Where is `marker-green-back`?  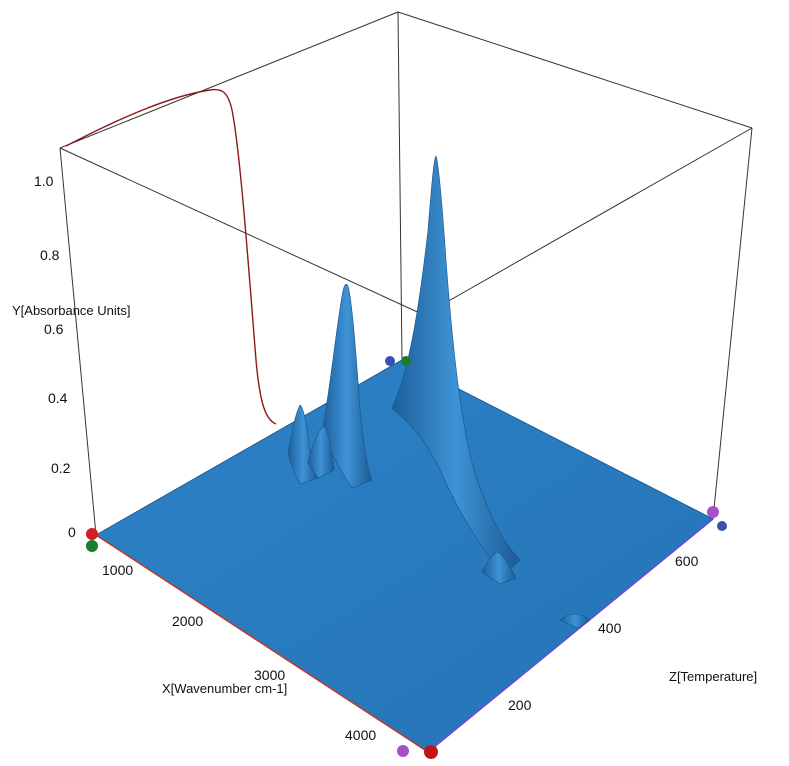
marker-green-back is located at coordinates (406, 361).